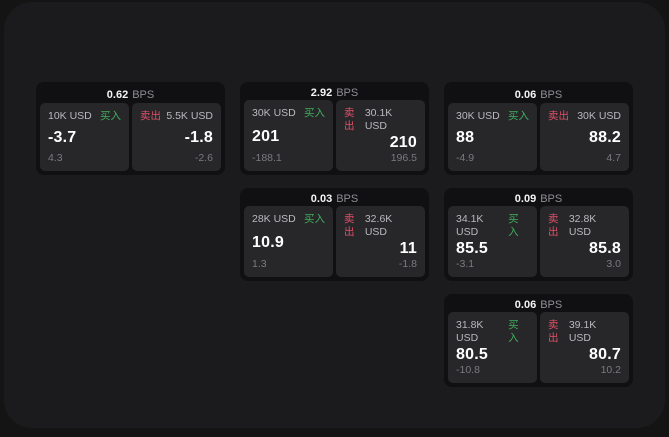 The height and width of the screenshot is (437, 669). Describe the element at coordinates (130, 94) in the screenshot. I see `bps-header: 0.62 BPS` at that location.